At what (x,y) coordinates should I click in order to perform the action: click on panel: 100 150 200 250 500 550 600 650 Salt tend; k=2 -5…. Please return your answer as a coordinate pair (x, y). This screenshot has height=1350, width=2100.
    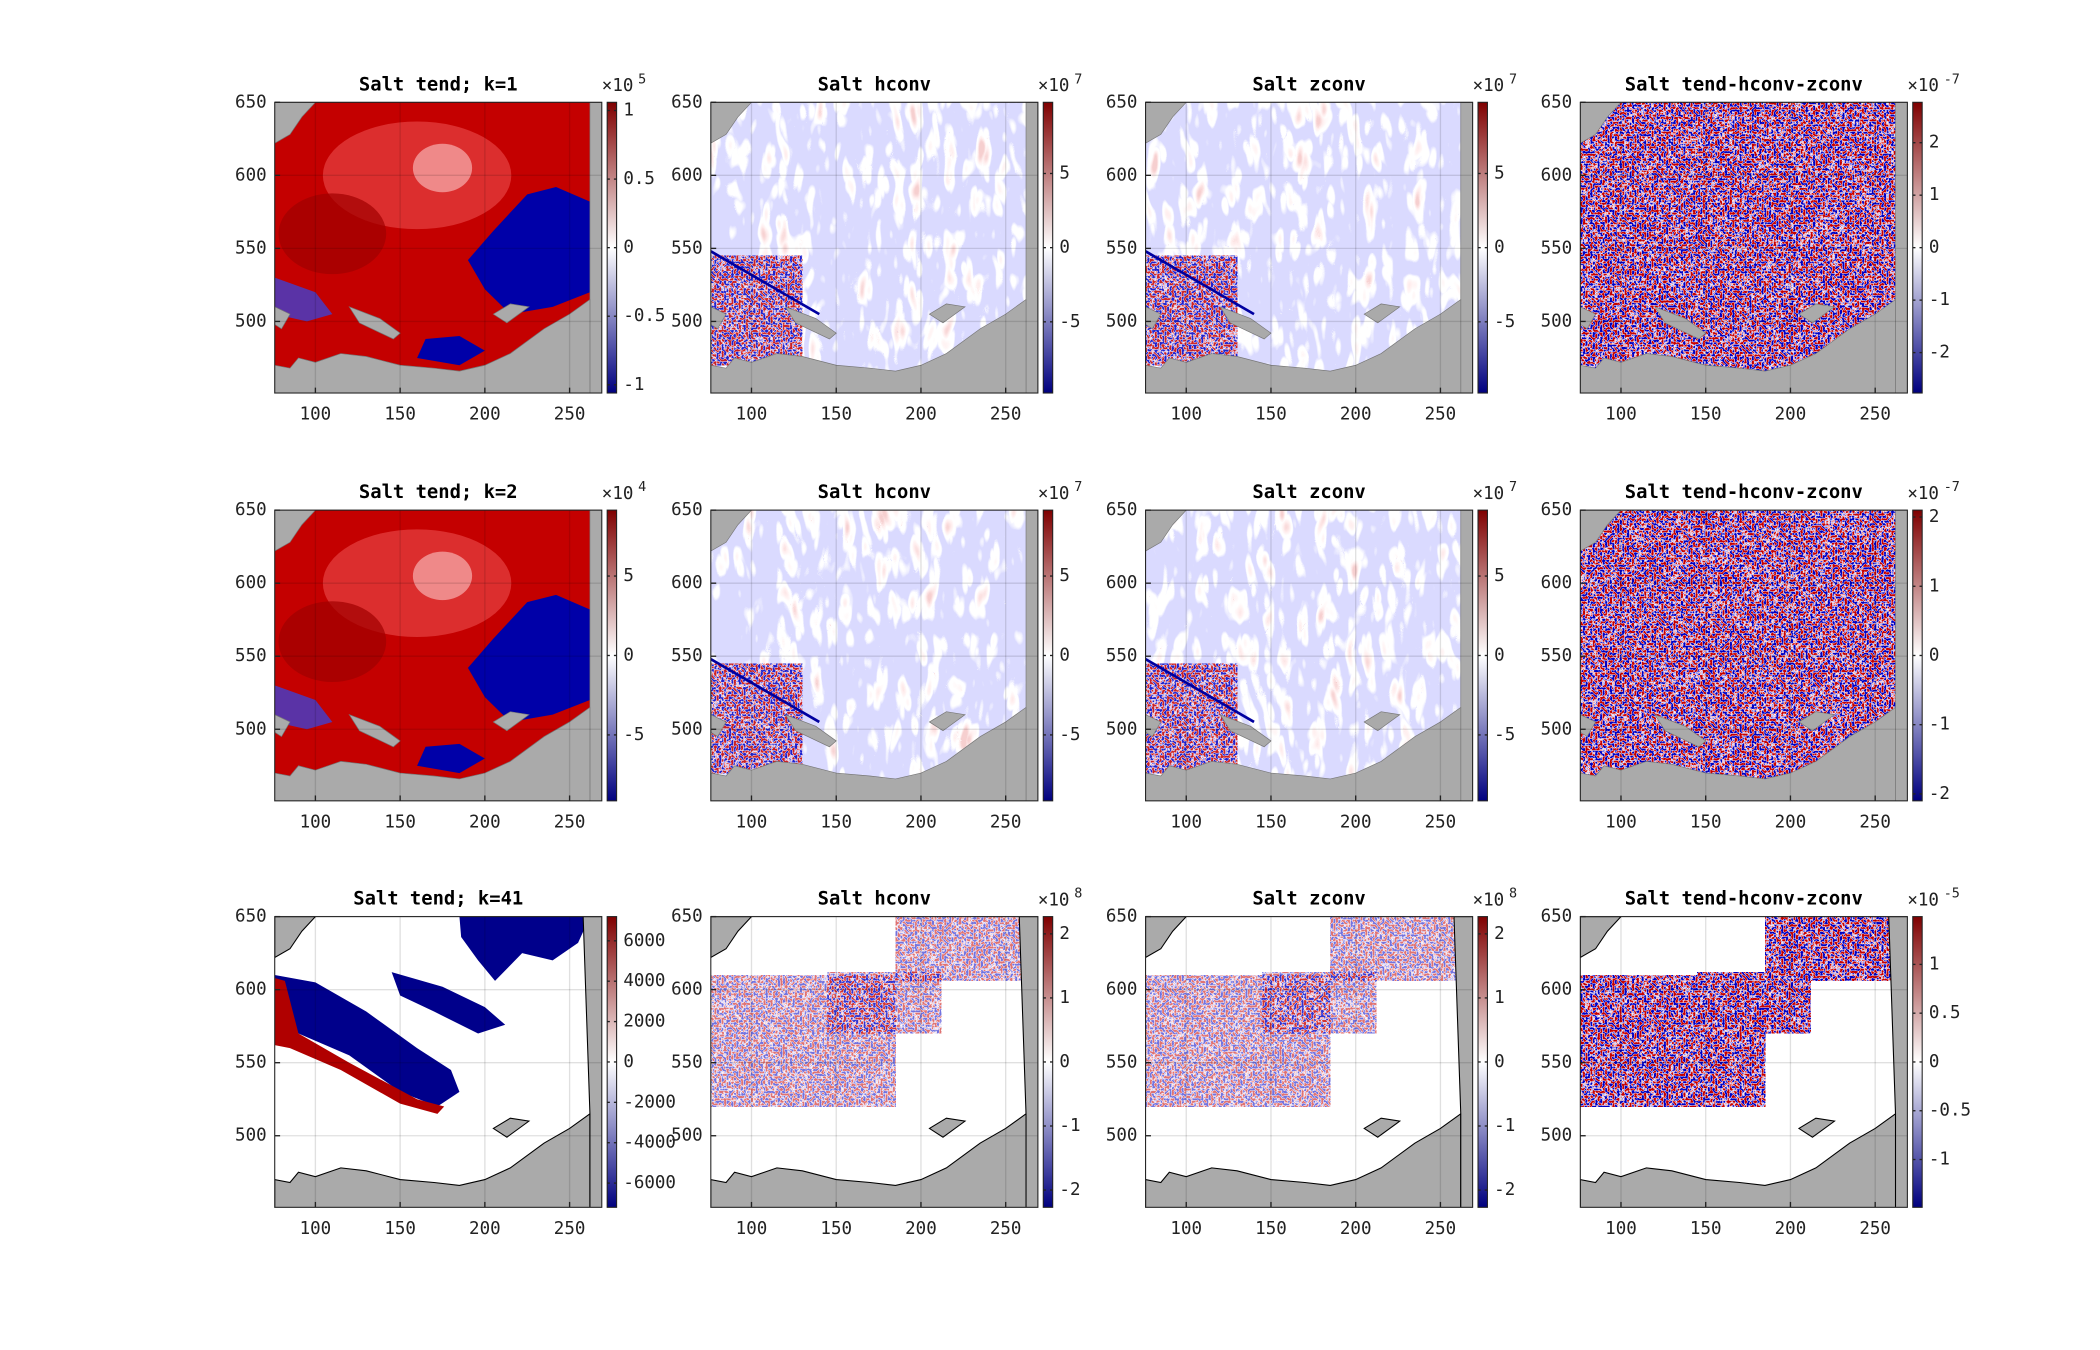
    Looking at the image, I should click on (440, 656).